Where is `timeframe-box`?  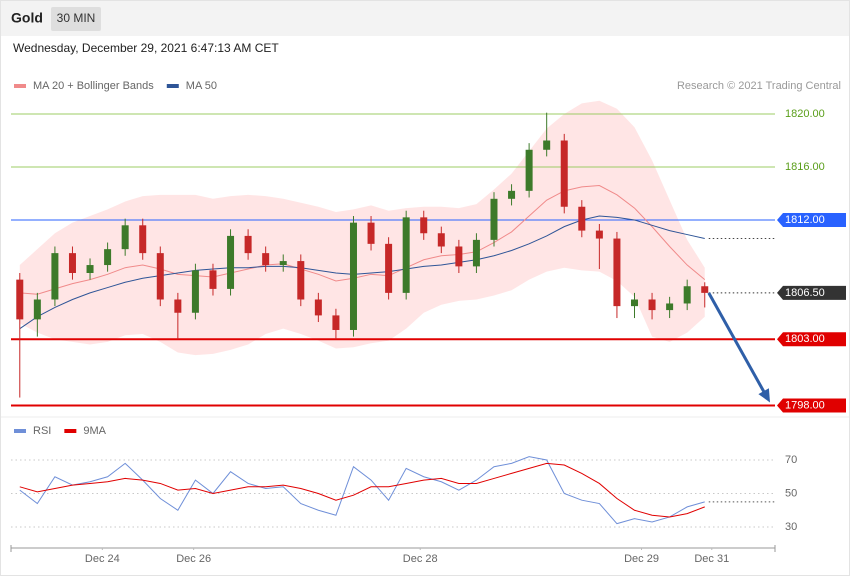 timeframe-box is located at coordinates (76, 19).